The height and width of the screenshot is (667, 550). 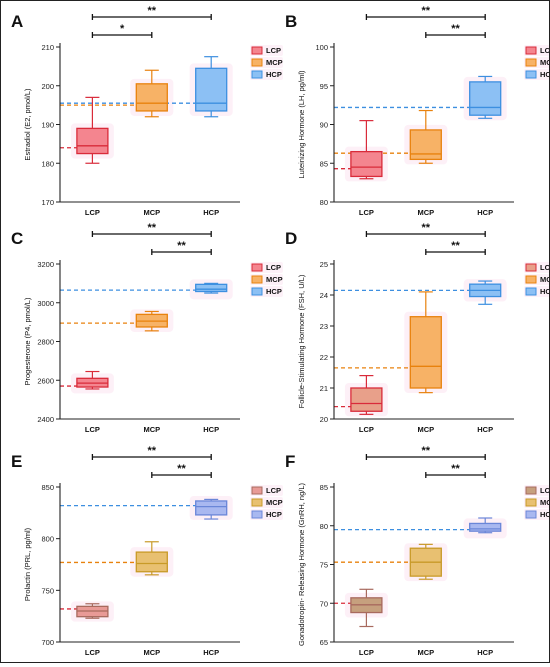 What do you see at coordinates (45, 419) in the screenshot?
I see `y-tick-label: 2400` at bounding box center [45, 419].